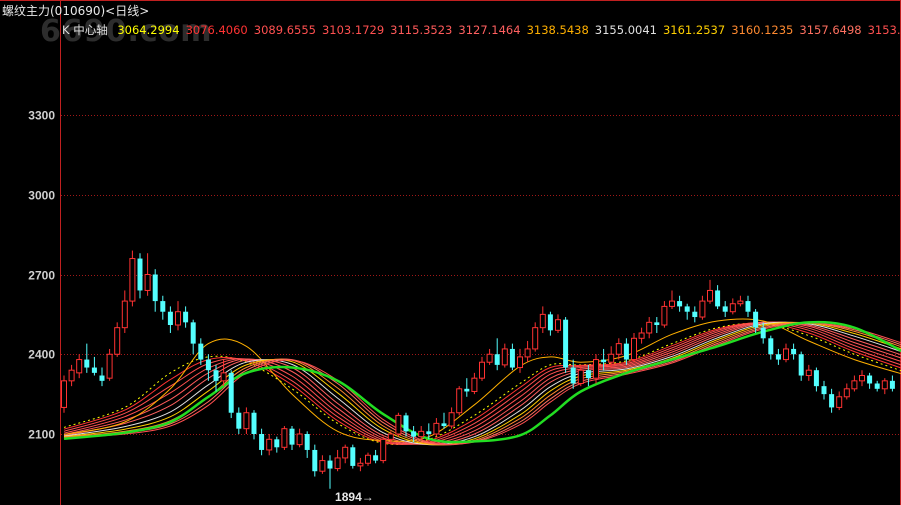  I want to click on y-tick-labels: 2100 2400 2700 3000 3300, so click(41, 275).